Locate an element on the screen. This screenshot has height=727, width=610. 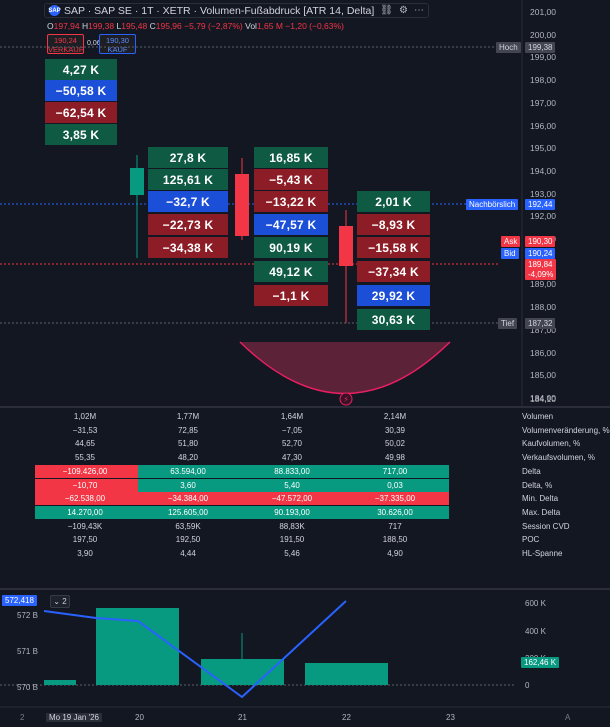
table-cell: 14.270,00 is located at coordinates (85, 512).